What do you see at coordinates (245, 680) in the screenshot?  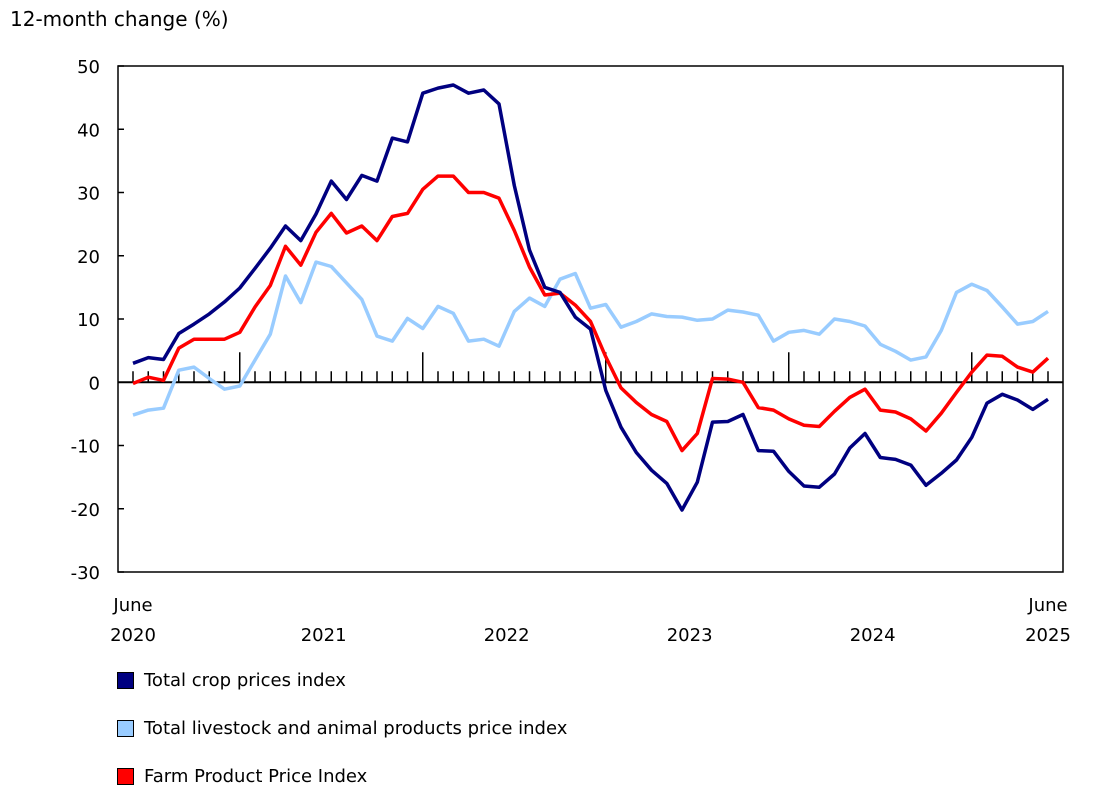 I see `legend-label: Total crop prices index` at bounding box center [245, 680].